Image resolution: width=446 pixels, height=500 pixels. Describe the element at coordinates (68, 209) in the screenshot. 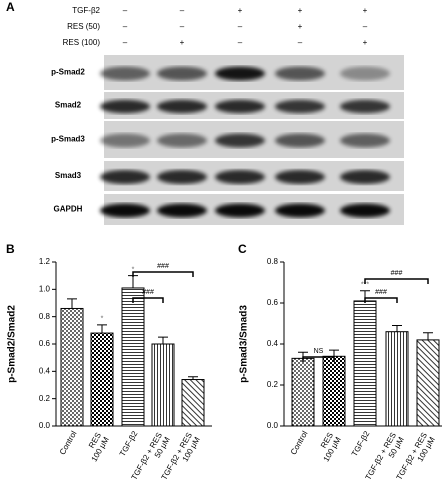

I see `blot-label: GAPDH` at that location.